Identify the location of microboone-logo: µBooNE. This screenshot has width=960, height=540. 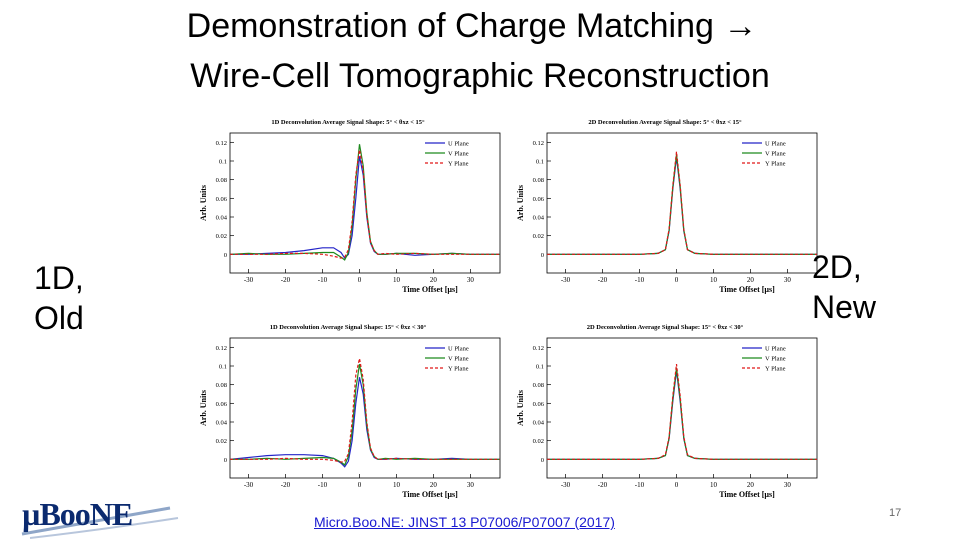
(100, 517).